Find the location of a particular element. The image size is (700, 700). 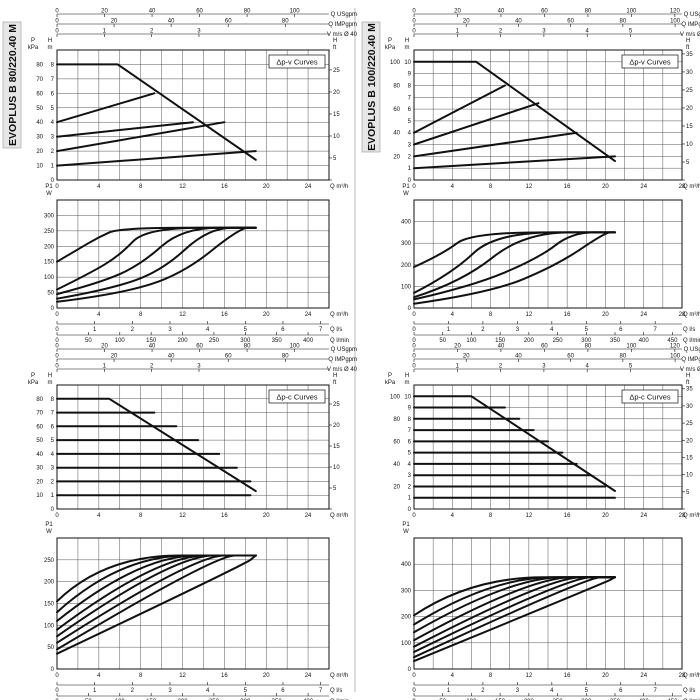

y-tick-label: 150 is located at coordinates (49, 263).